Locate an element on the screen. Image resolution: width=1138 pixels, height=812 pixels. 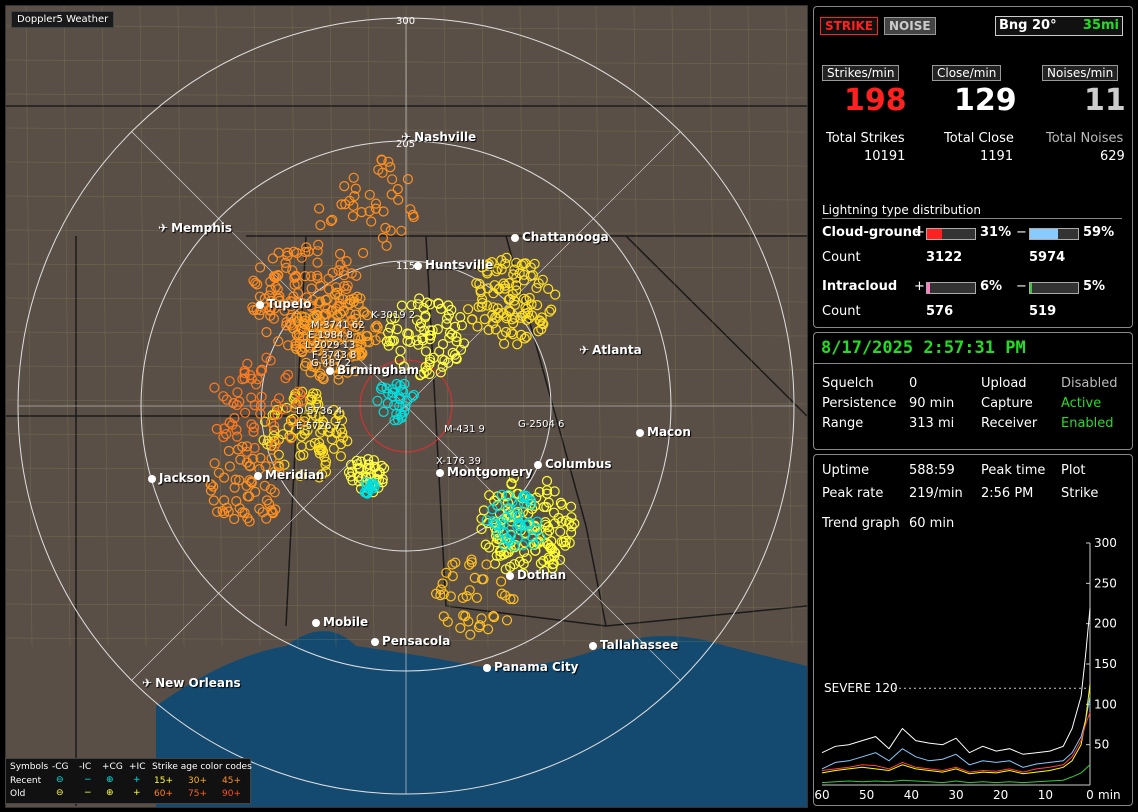
city-label: Memphis is located at coordinates (202, 228).